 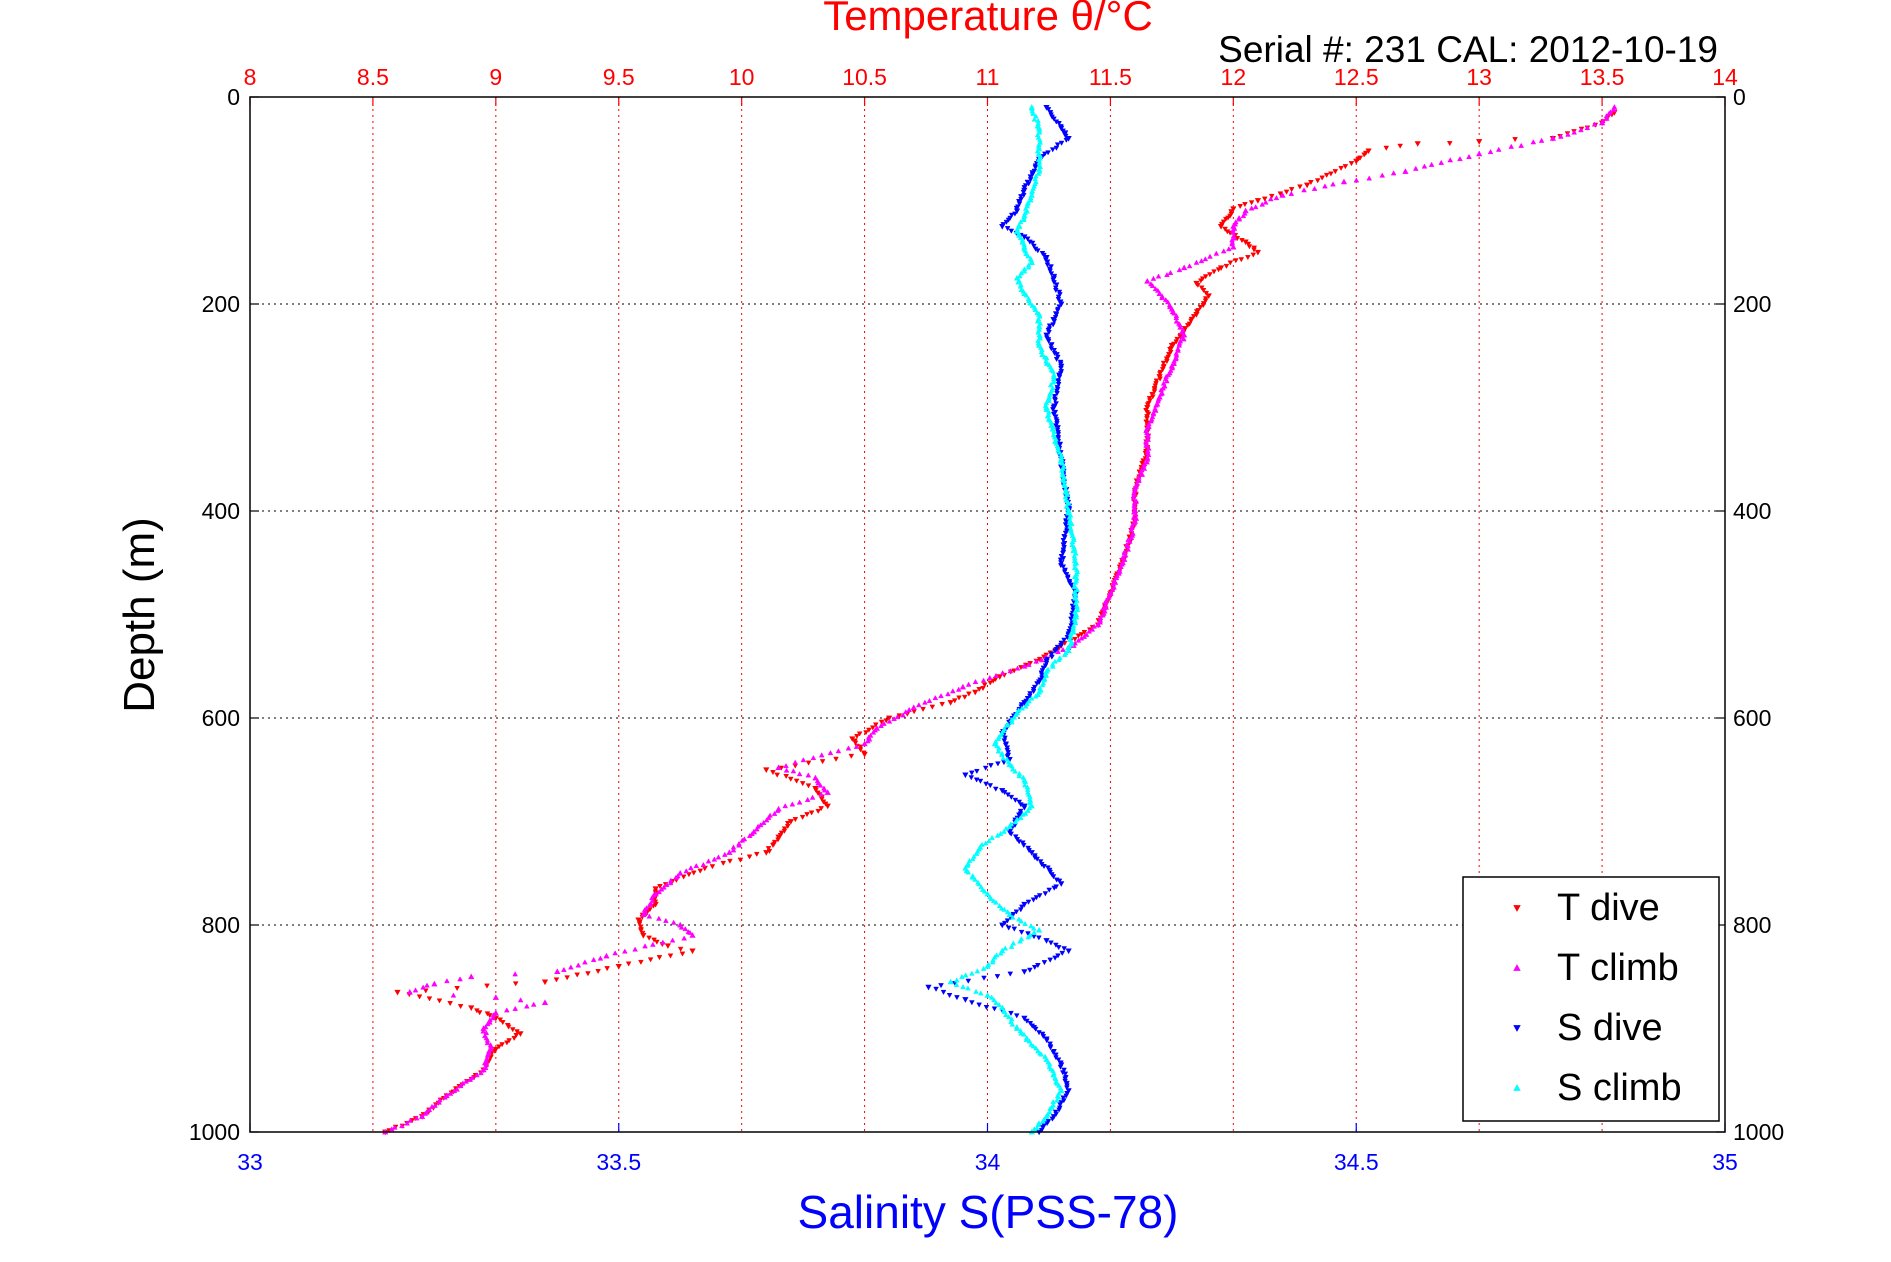 I want to click on y-axis-label: Depth (m), so click(x=139, y=615).